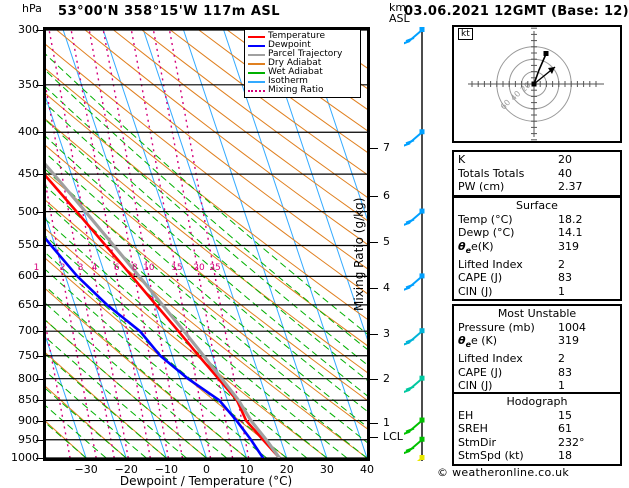 The height and width of the screenshot is (488, 629). I want to click on altitude-unit-label: km ASL, so click(399, 13).